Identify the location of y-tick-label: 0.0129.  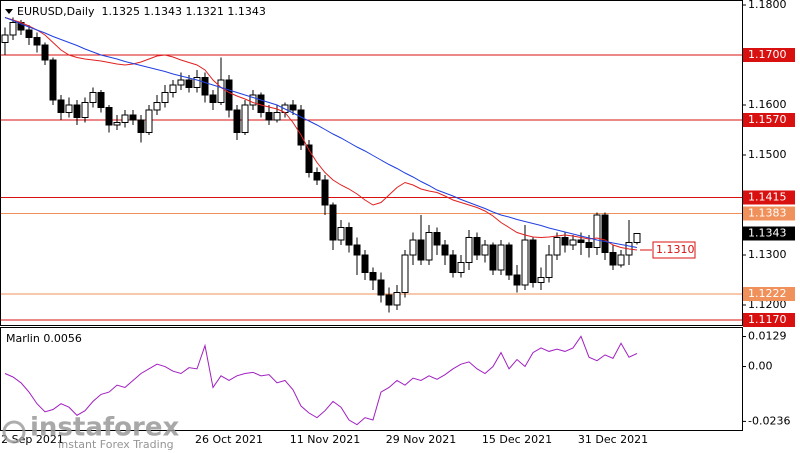
(767, 336).